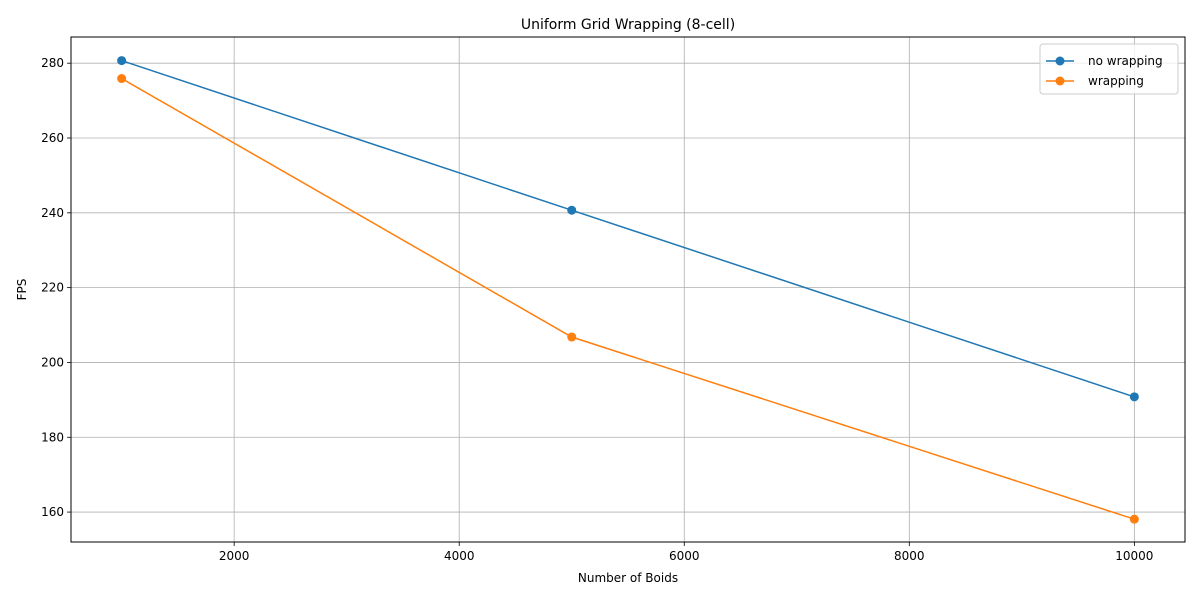 The width and height of the screenshot is (1200, 600). I want to click on legend: no wrapping wrapping, so click(1109, 69).